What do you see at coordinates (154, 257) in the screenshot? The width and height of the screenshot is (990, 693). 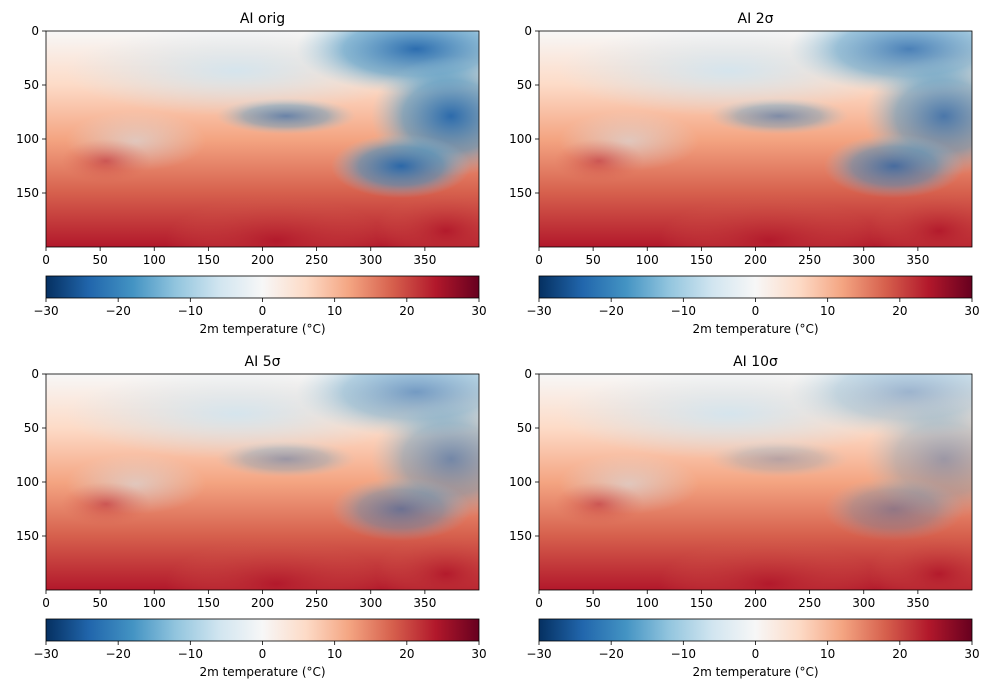 I see `x-tick: 100` at bounding box center [154, 257].